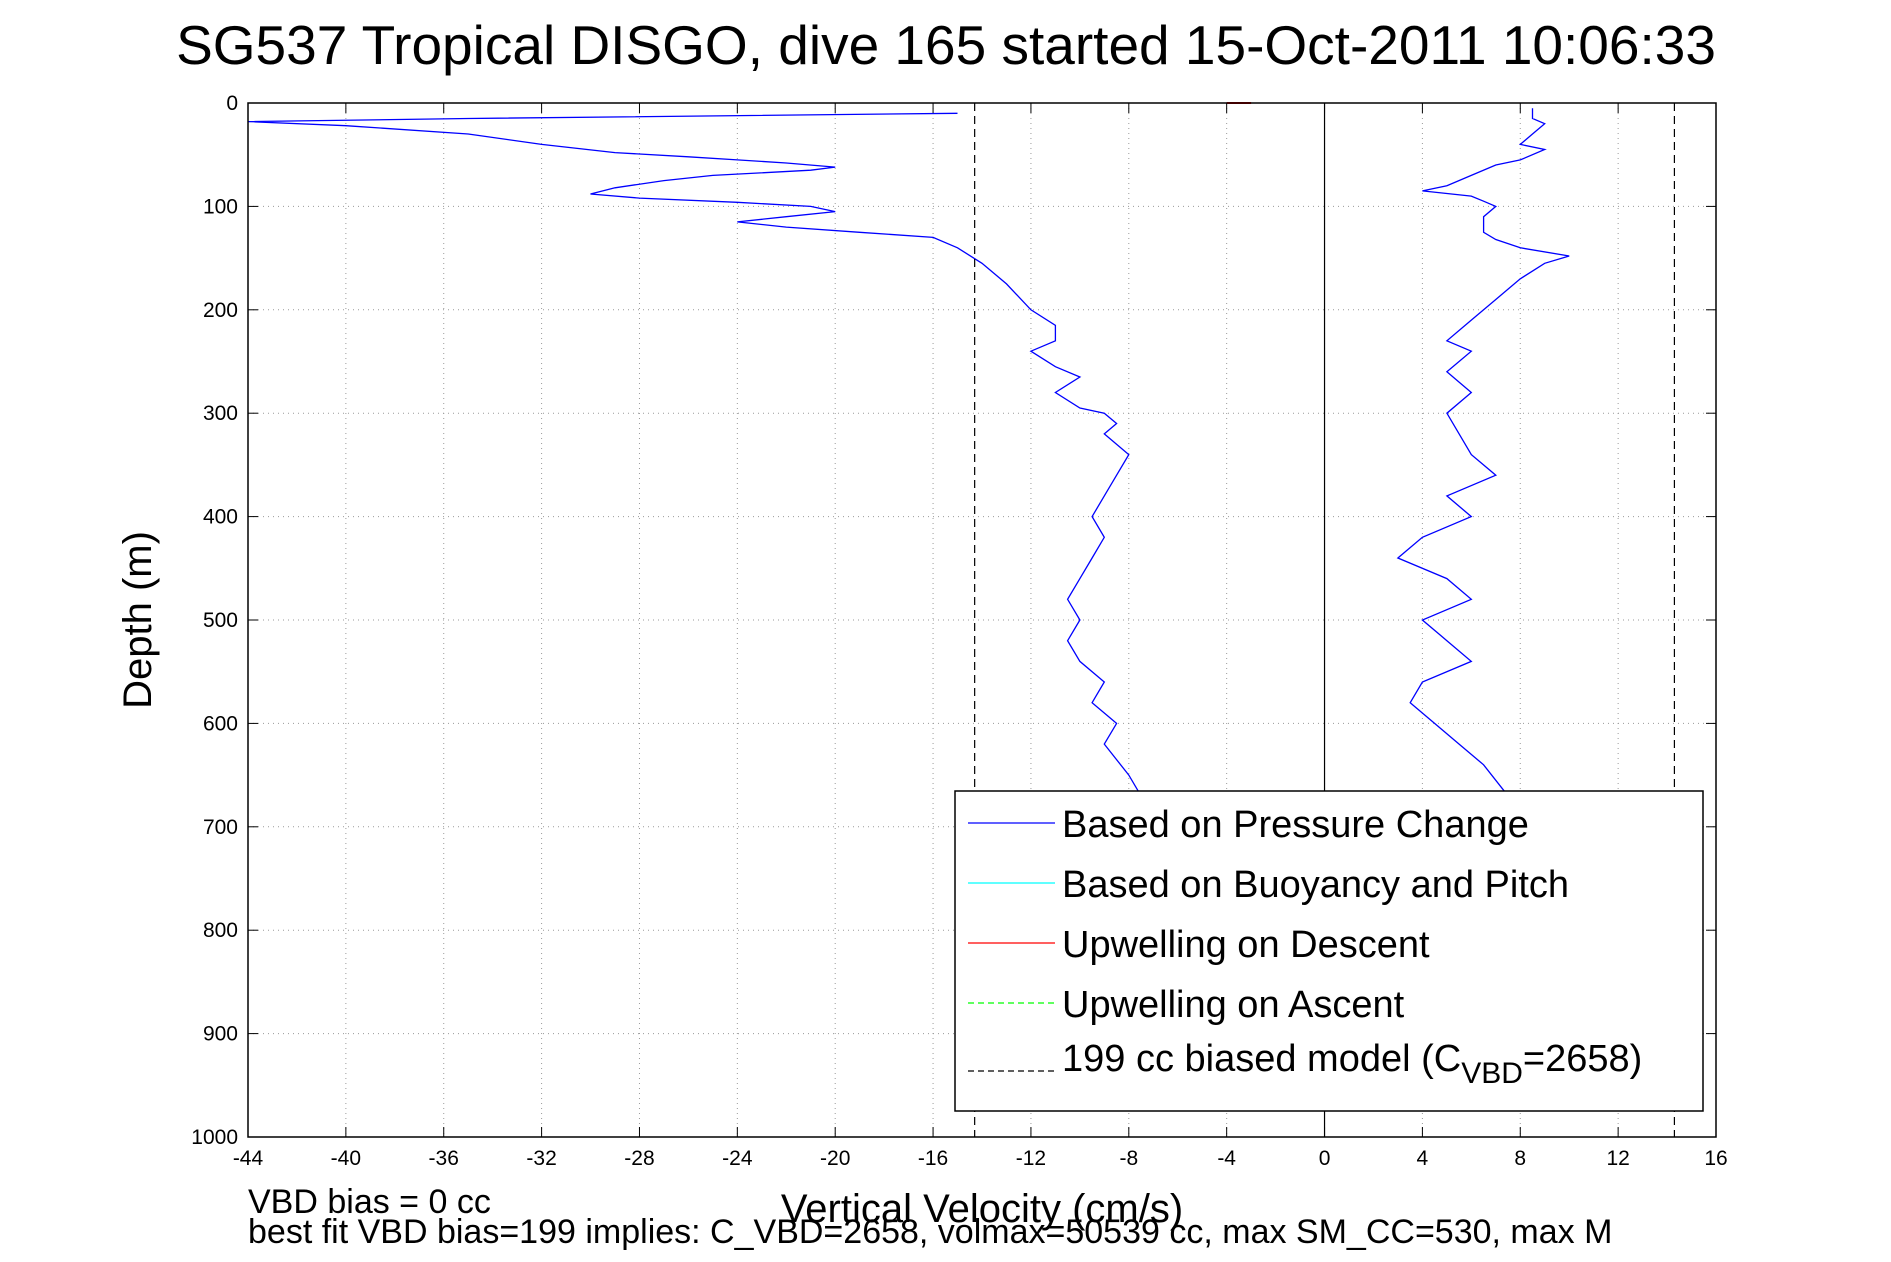 The image size is (1891, 1262). Describe the element at coordinates (1520, 1158) in the screenshot. I see `x-tick-label: 8` at that location.